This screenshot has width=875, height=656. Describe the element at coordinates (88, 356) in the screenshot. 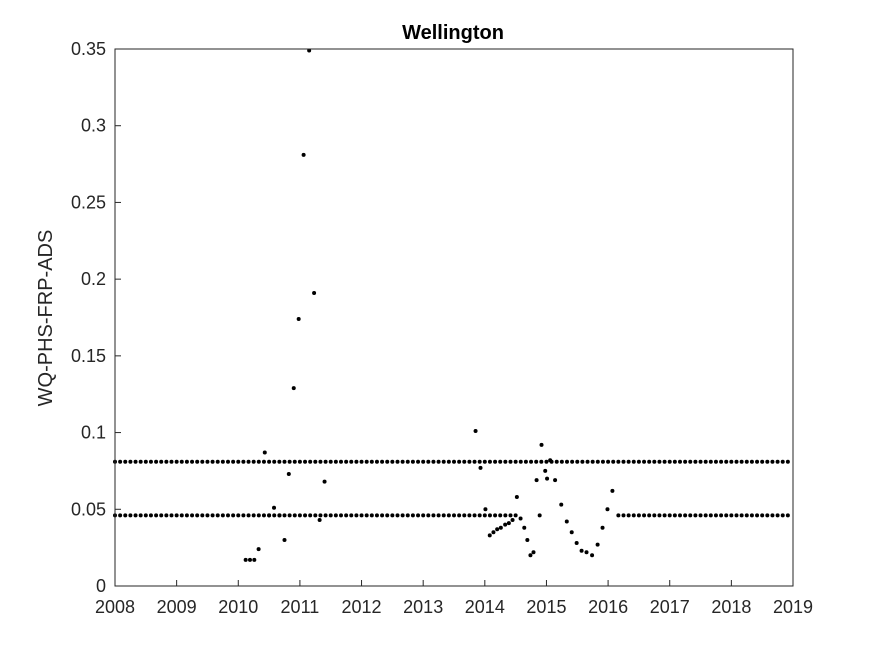

I see `y-tick-label: 0.15` at that location.